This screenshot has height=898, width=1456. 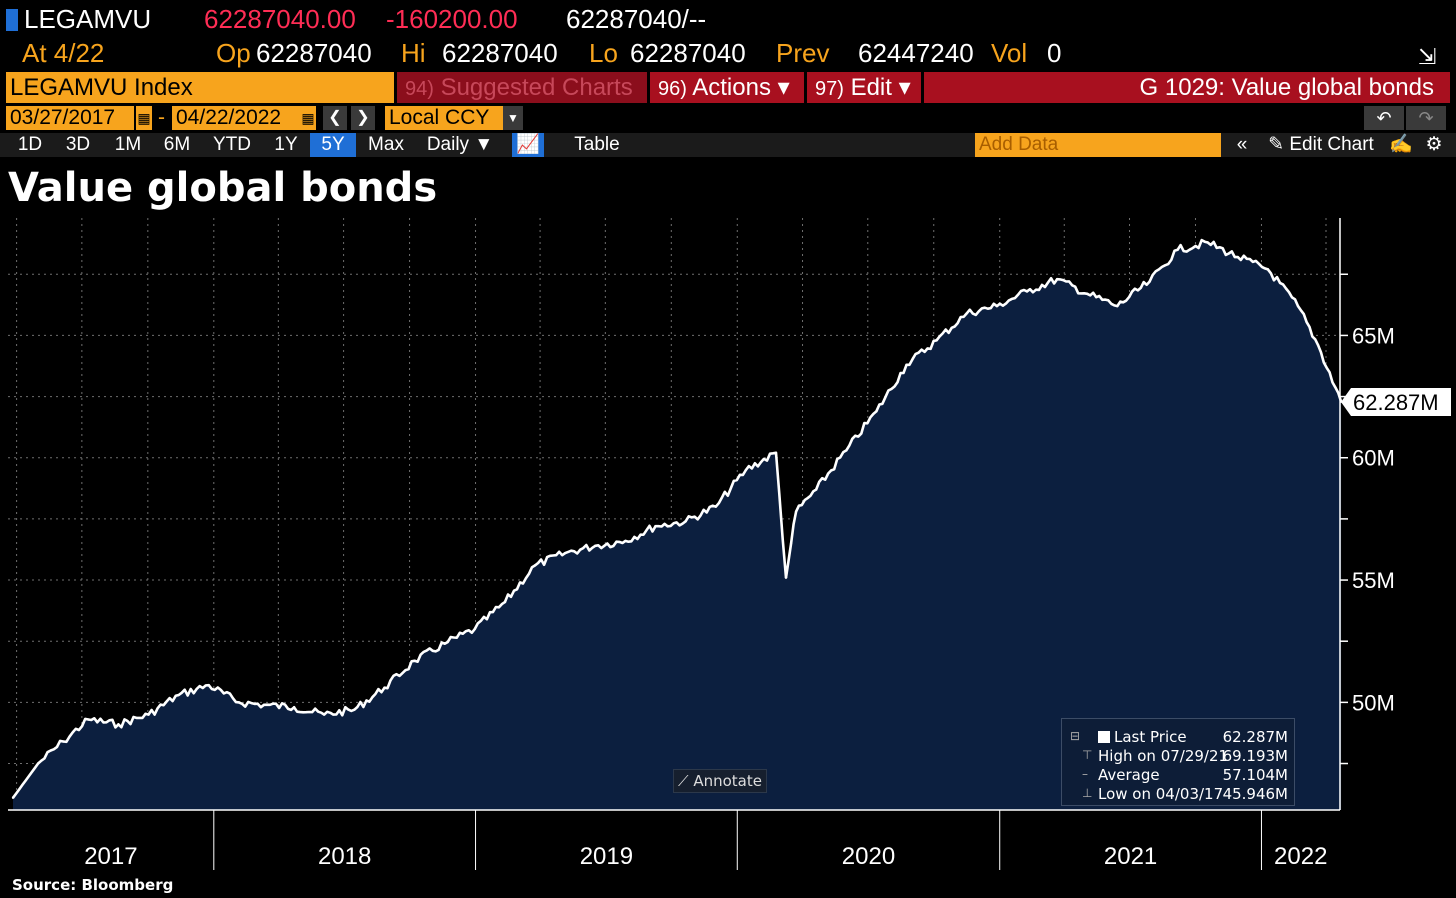 I want to click on last-value-tag: 62.287M, so click(x=1397, y=404).